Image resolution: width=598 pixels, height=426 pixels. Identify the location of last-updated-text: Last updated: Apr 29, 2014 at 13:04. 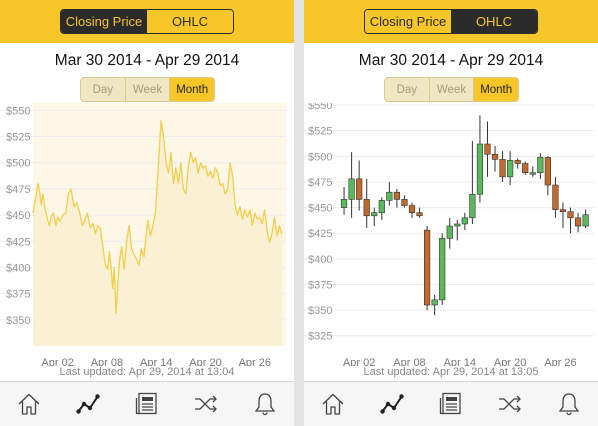
(147, 372).